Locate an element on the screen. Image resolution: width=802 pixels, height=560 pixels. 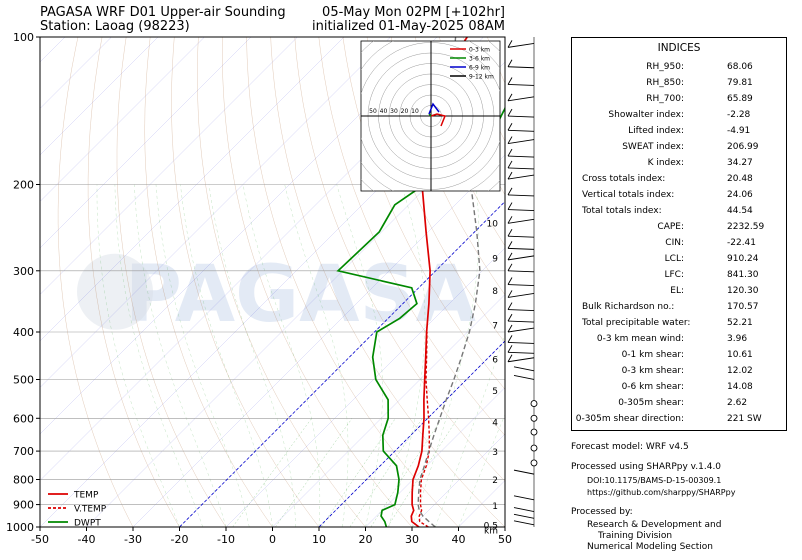
watermark: PAGASA is located at coordinates (300, 295).